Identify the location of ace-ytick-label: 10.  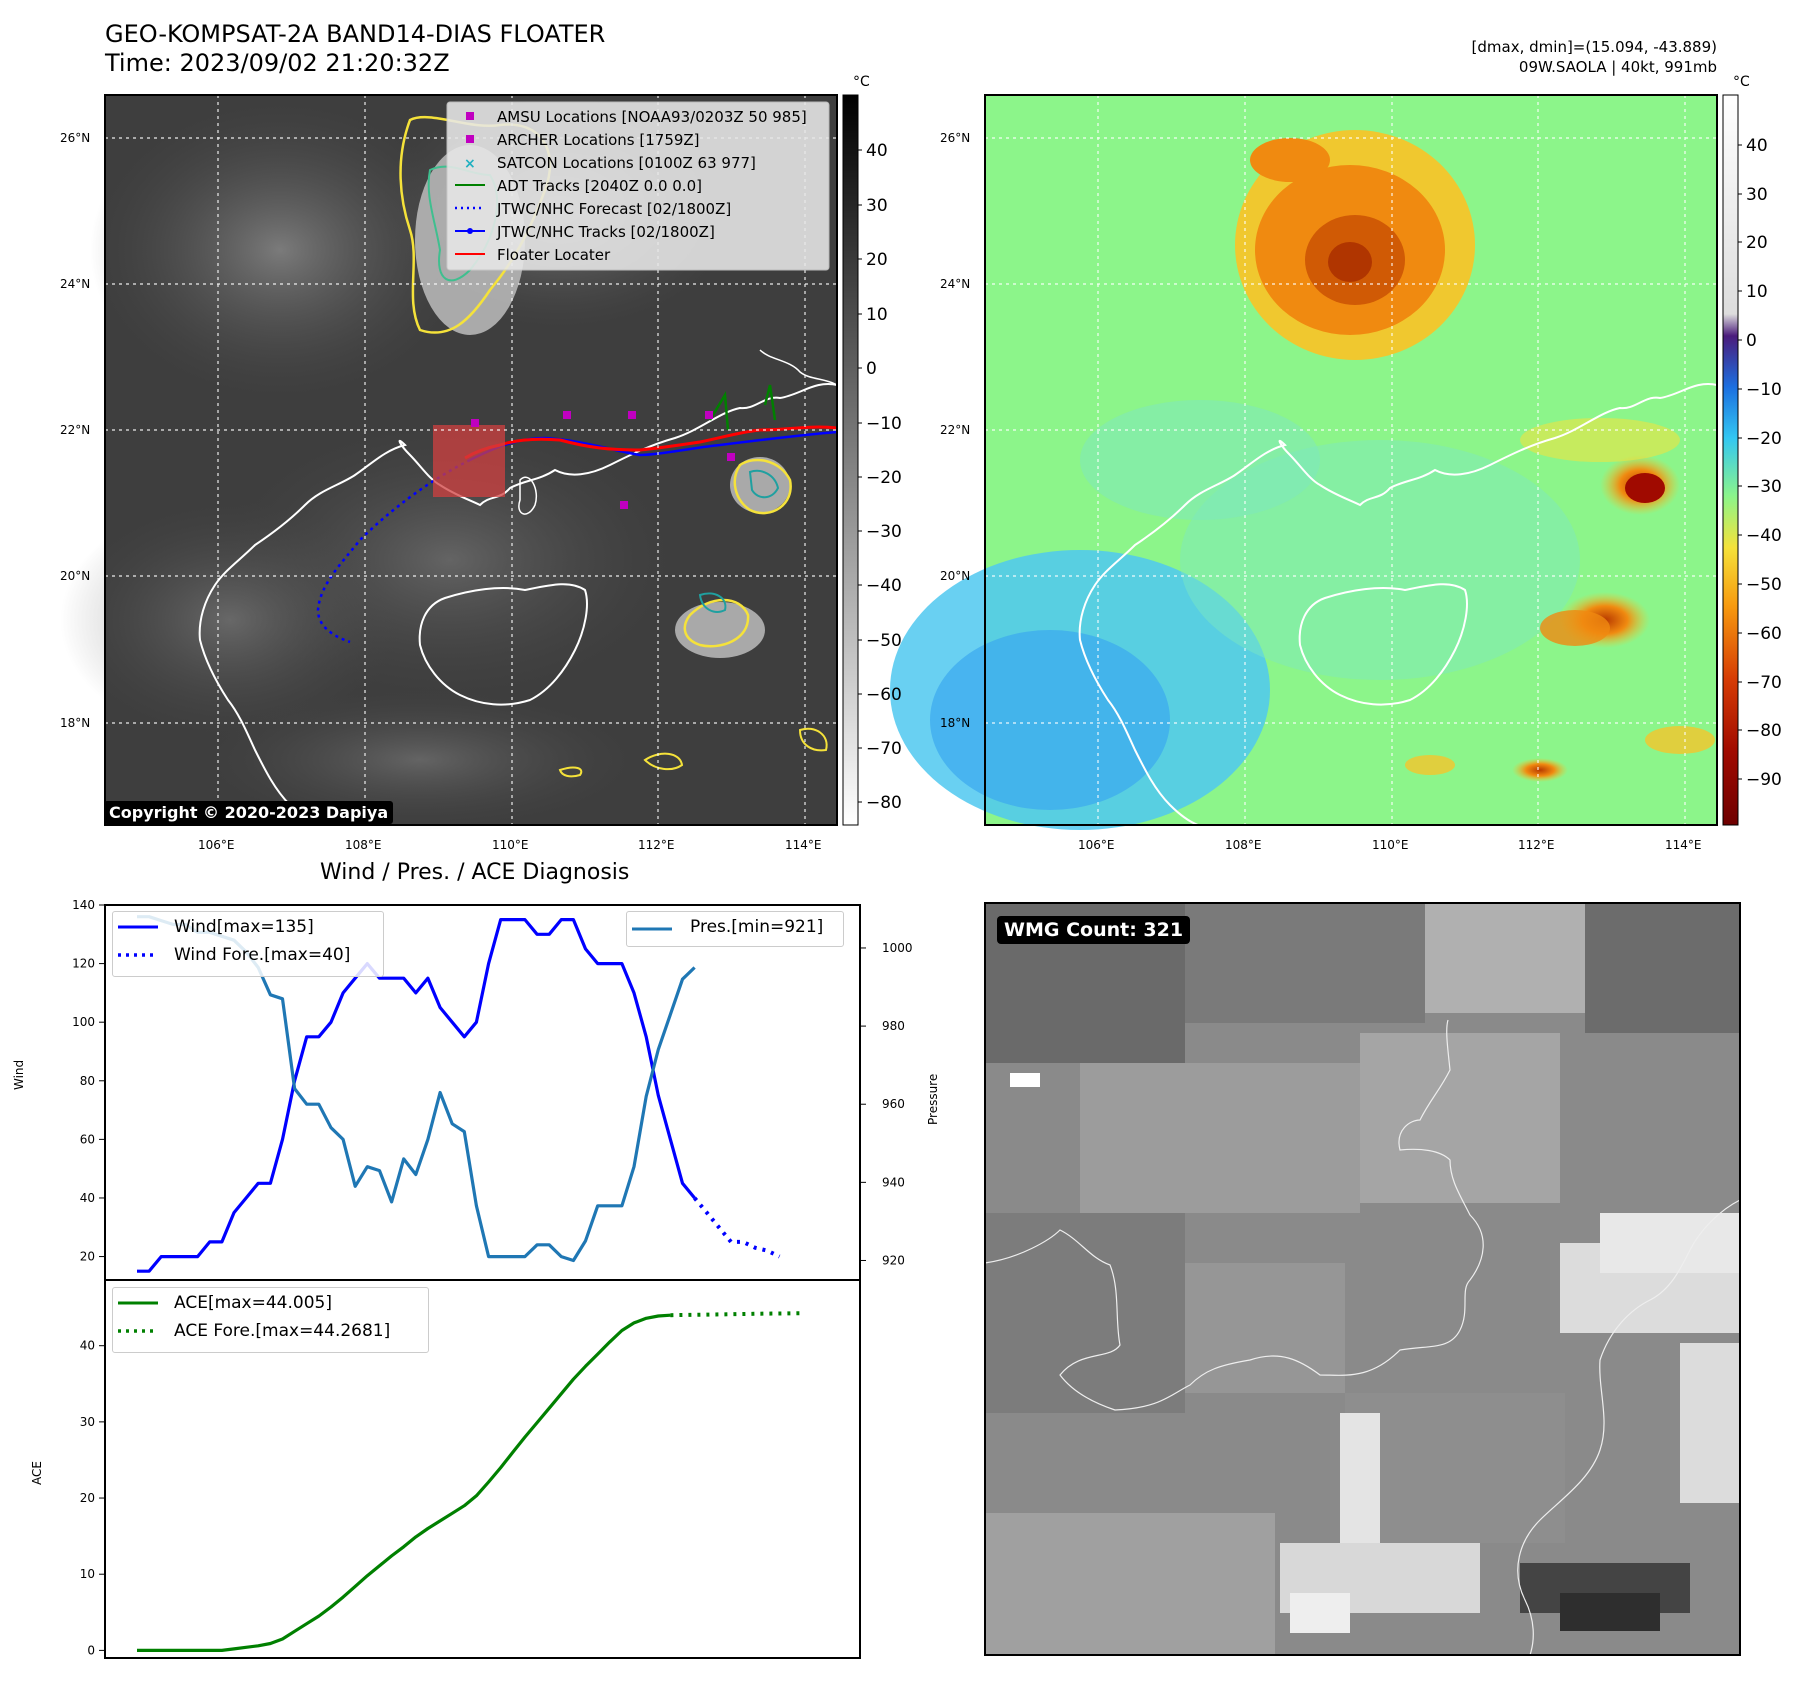
(87, 1574).